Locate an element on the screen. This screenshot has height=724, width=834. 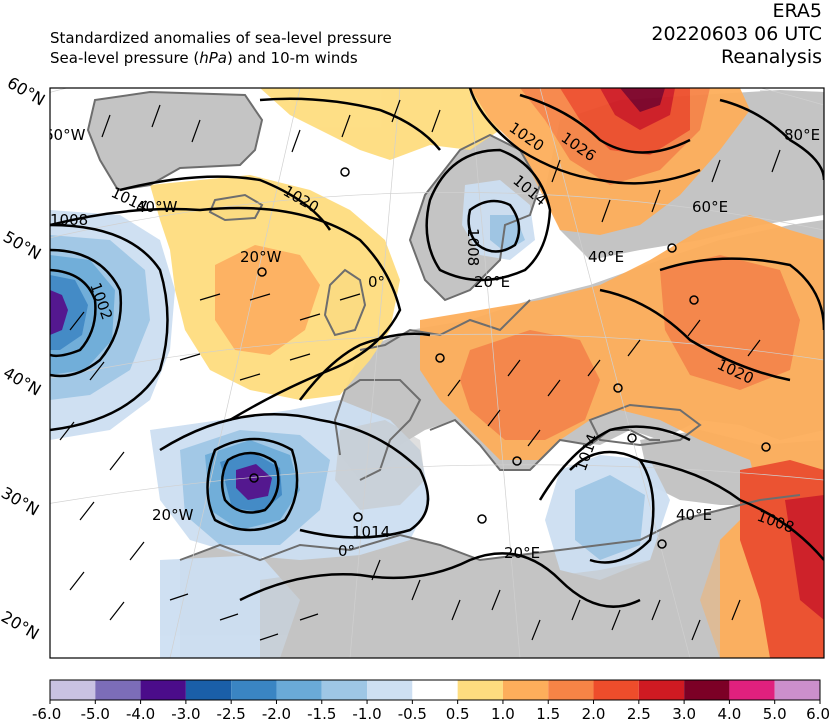
colorbar-tick-label: 2.0 is located at coordinates (594, 714).